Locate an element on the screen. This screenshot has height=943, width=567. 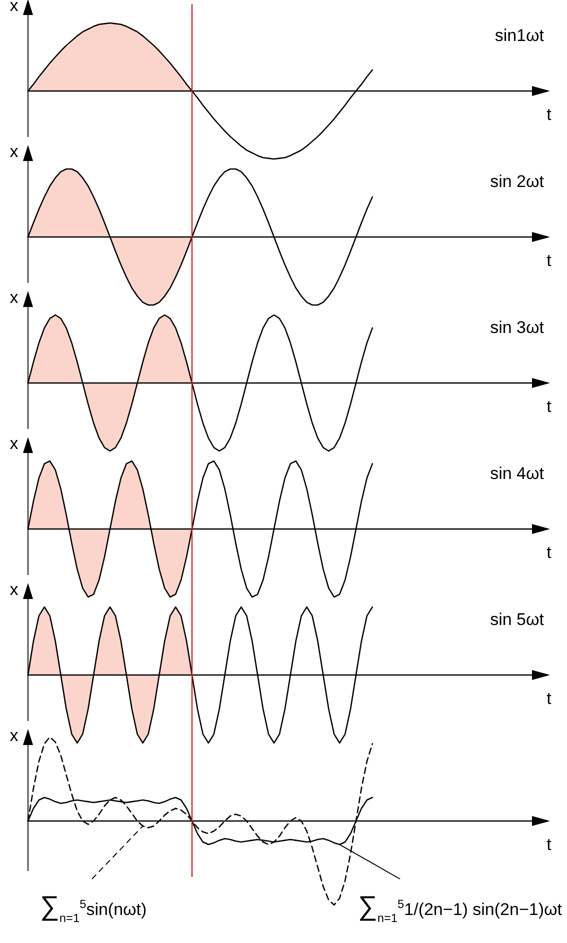
chart-title: sin 3ωt is located at coordinates (517, 327).